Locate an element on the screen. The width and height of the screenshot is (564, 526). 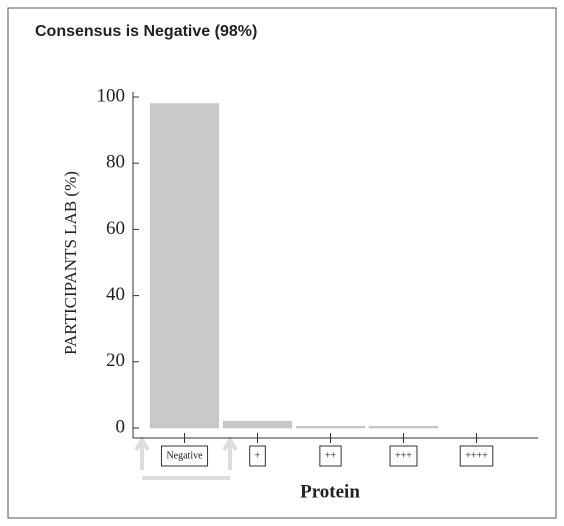
decoration-arrows is located at coordinates (186, 458).